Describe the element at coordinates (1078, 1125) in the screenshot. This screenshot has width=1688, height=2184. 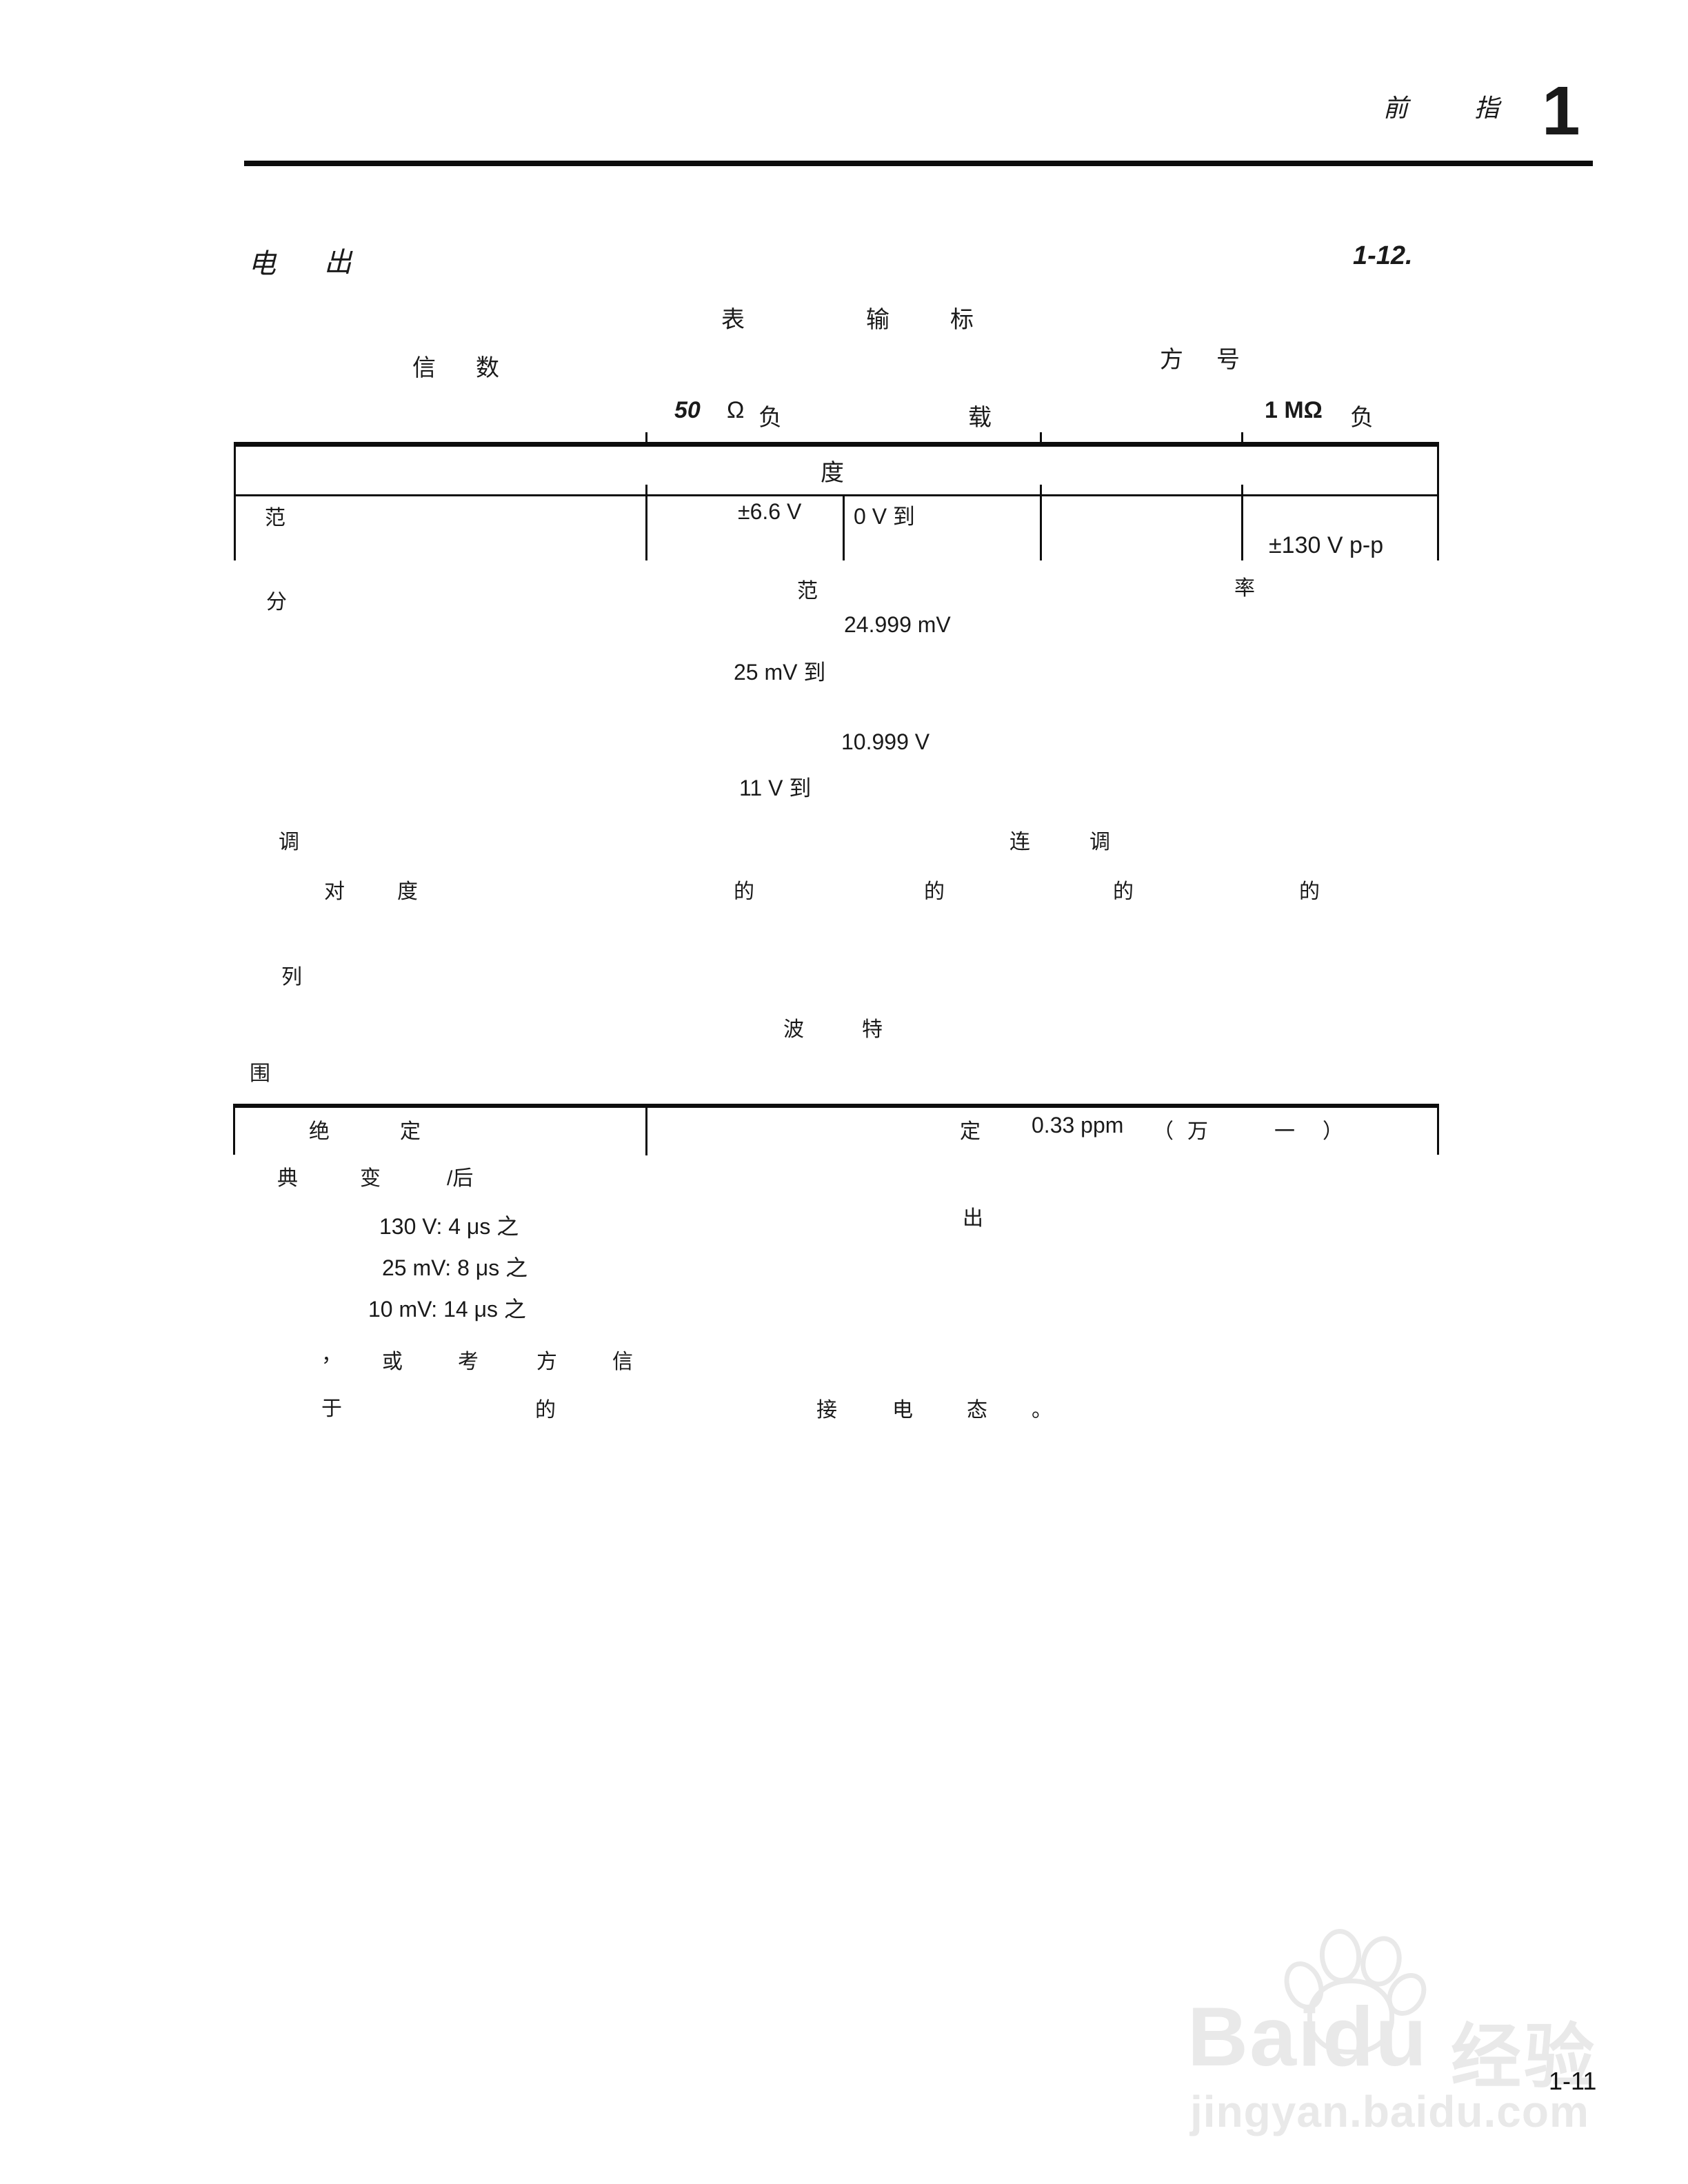
I see `text-fragment: 0.33 ppm` at that location.